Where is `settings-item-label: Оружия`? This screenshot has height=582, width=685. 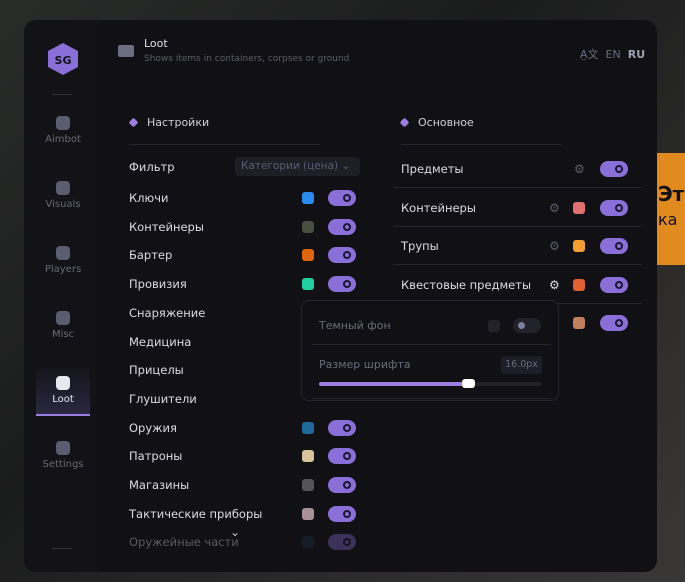
settings-item-label: Оружия is located at coordinates (153, 427).